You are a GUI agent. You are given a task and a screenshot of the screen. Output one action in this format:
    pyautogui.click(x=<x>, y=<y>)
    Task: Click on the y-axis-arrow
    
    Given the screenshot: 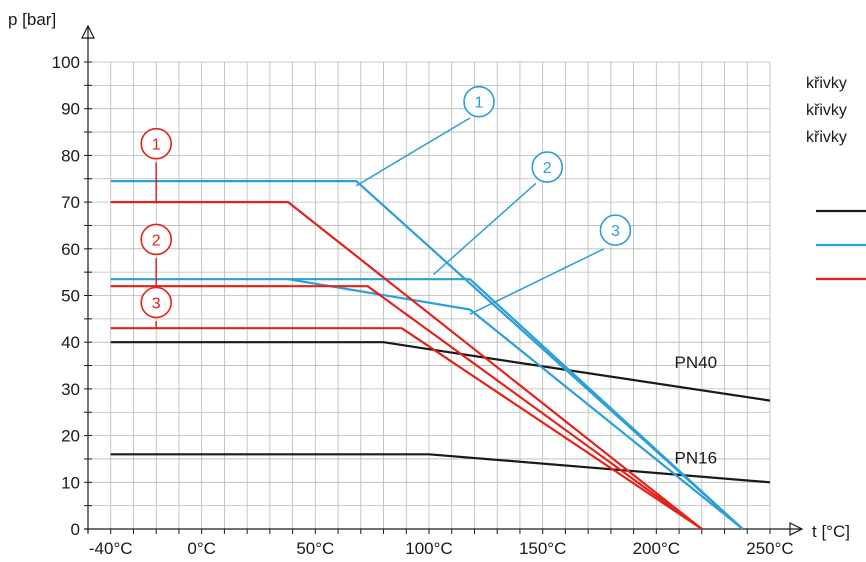 What is the action you would take?
    pyautogui.click(x=88, y=31)
    